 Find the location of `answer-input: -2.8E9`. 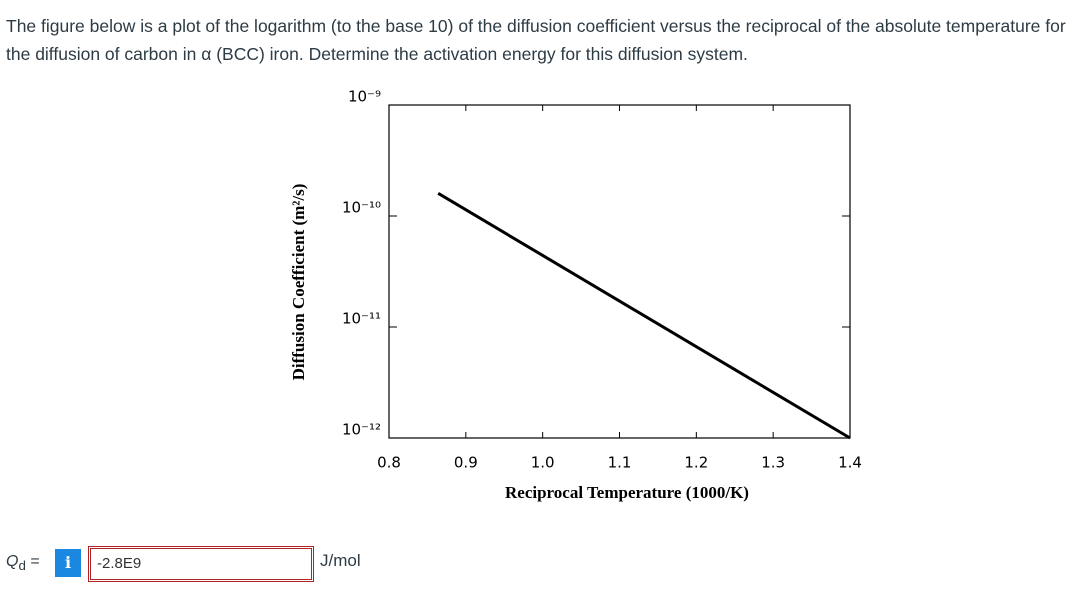

answer-input: -2.8E9 is located at coordinates (201, 564).